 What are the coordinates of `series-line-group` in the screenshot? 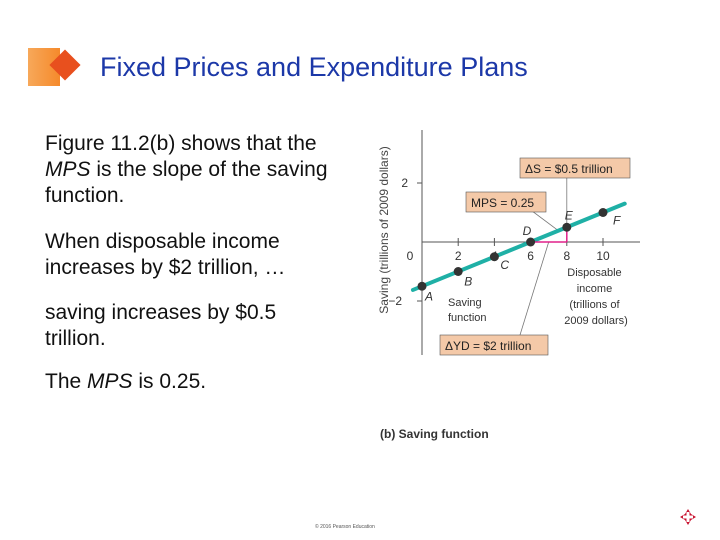 It's located at (518, 246).